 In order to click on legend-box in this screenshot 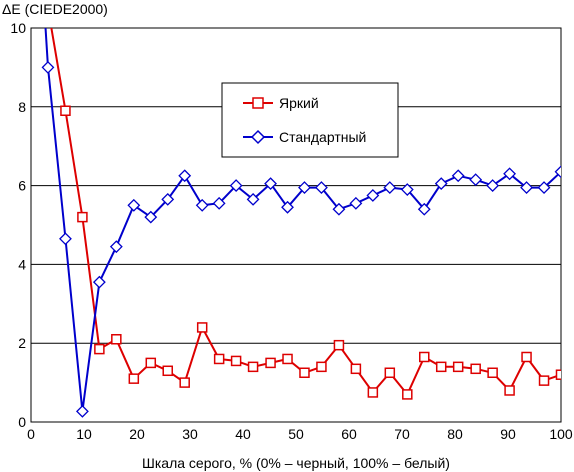, I will do `click(310, 120)`.